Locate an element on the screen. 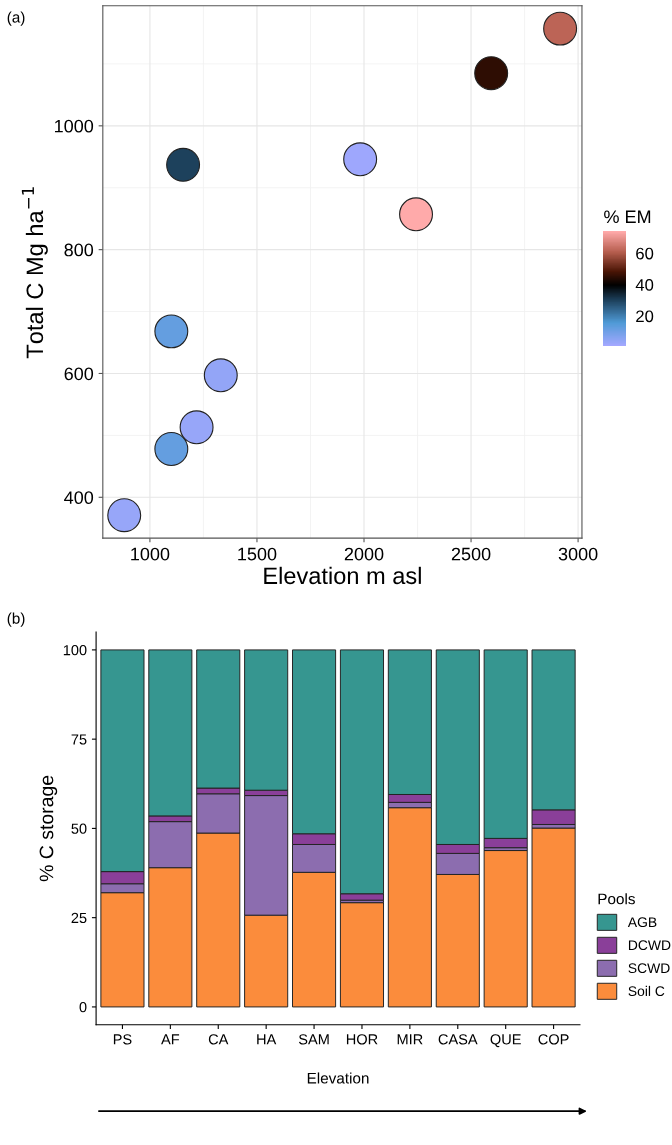 The height and width of the screenshot is (1145, 672). x-axis-title: Elevation is located at coordinates (338, 1078).